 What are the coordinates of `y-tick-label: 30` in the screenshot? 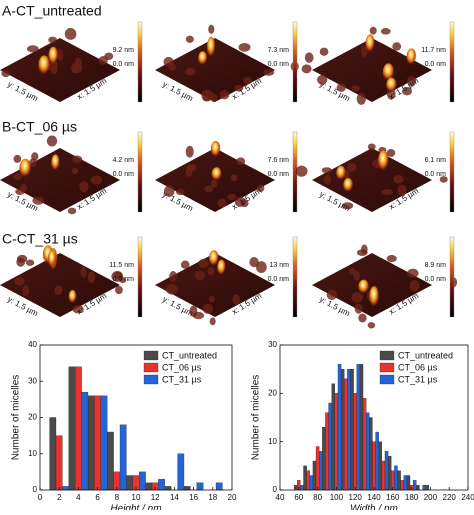 It's located at (32, 380).